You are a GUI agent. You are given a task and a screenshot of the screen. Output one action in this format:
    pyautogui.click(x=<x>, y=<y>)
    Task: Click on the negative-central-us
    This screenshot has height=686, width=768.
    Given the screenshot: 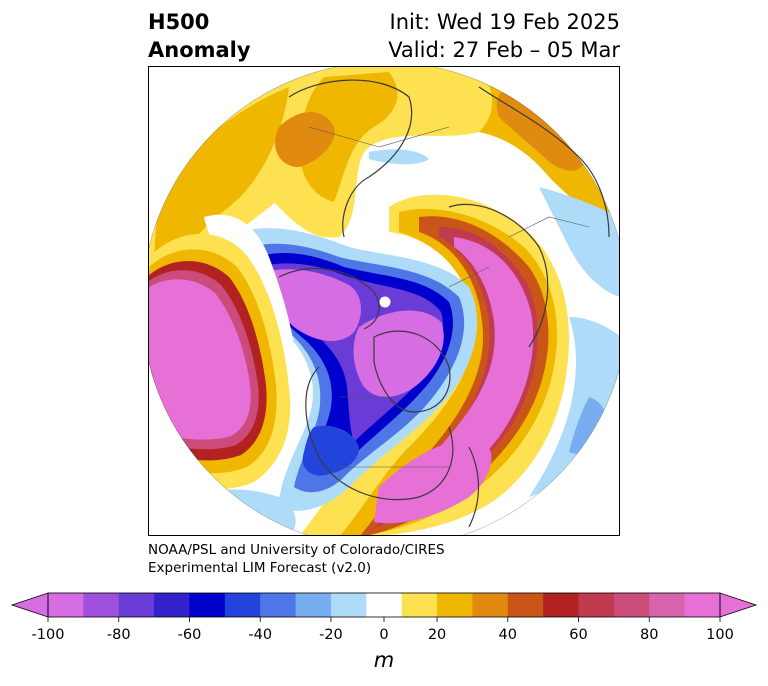 What is the action you would take?
    pyautogui.click(x=330, y=450)
    